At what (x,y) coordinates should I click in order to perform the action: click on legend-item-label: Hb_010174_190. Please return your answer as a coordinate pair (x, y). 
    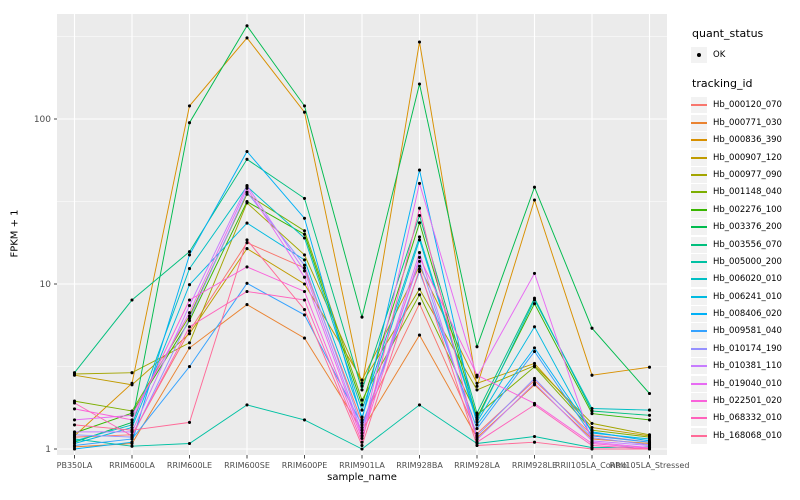
    Looking at the image, I should click on (747, 348).